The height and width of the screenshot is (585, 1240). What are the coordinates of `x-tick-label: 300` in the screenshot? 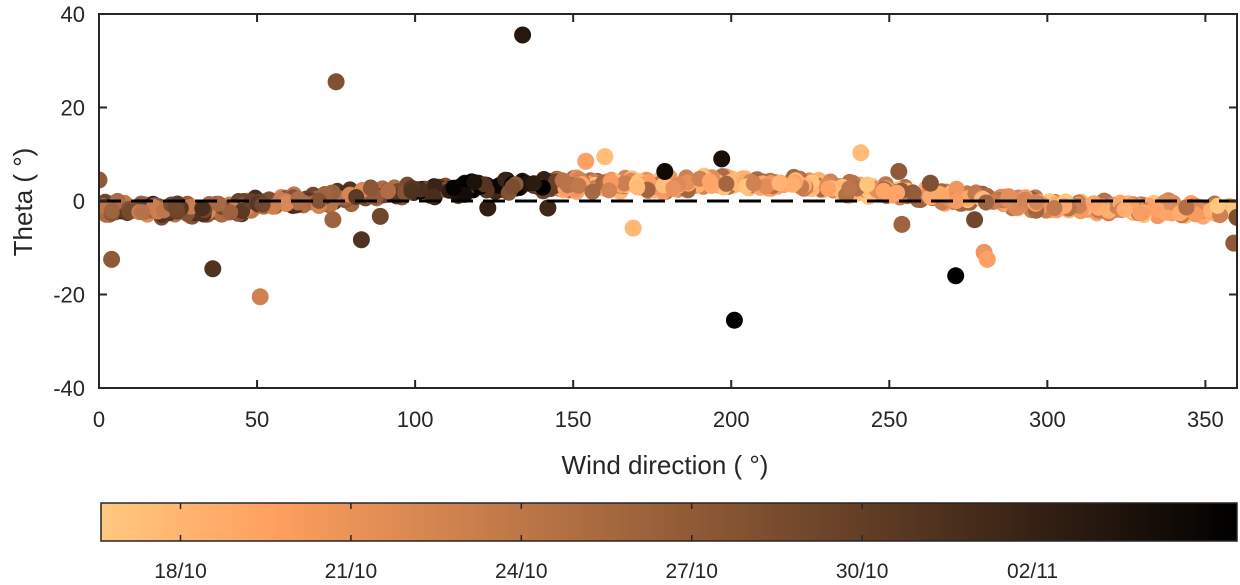 It's located at (1047, 419).